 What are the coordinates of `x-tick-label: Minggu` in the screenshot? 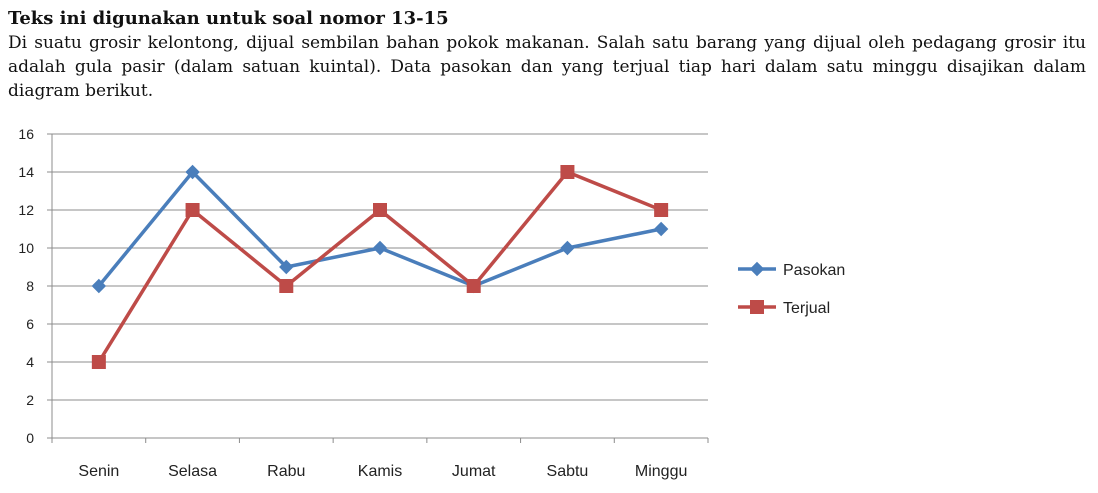 It's located at (661, 471).